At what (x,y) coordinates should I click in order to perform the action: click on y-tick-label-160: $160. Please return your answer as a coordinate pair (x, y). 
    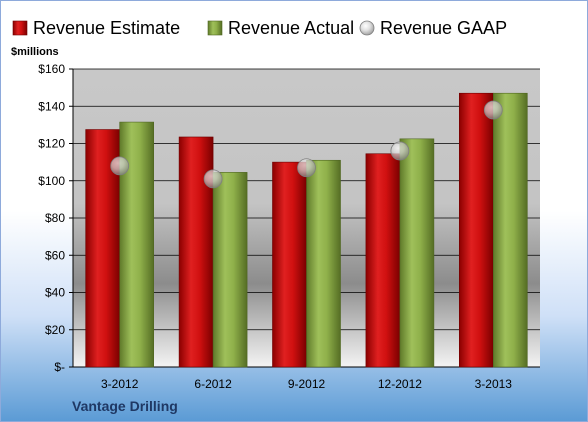
    Looking at the image, I should click on (51, 69).